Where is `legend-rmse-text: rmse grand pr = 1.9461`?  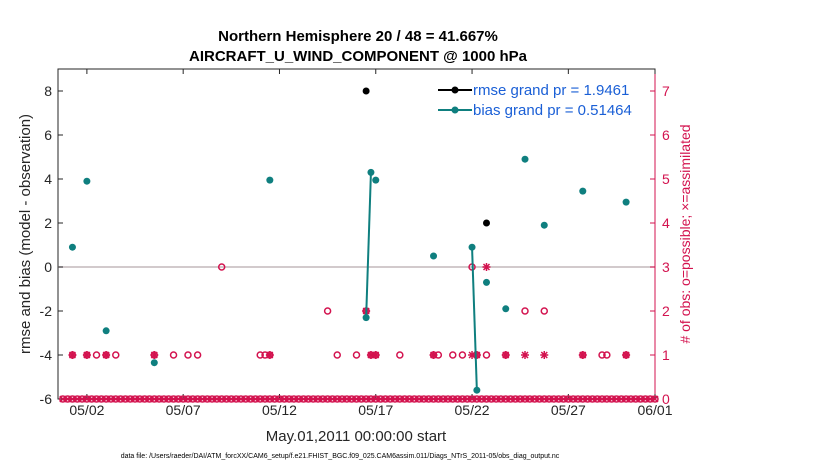
legend-rmse-text: rmse grand pr = 1.9461 is located at coordinates (551, 90).